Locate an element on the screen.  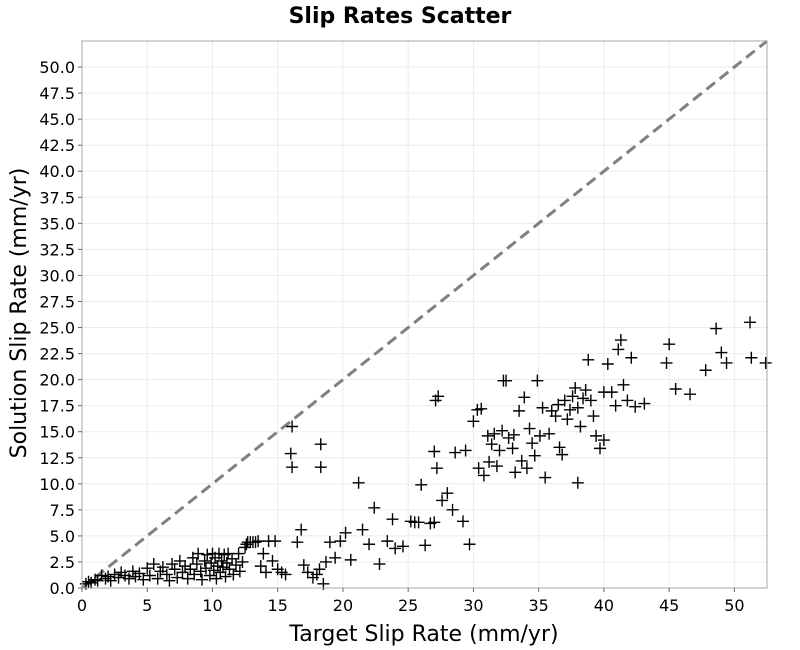
x-tick-label: 25 is located at coordinates (408, 605).